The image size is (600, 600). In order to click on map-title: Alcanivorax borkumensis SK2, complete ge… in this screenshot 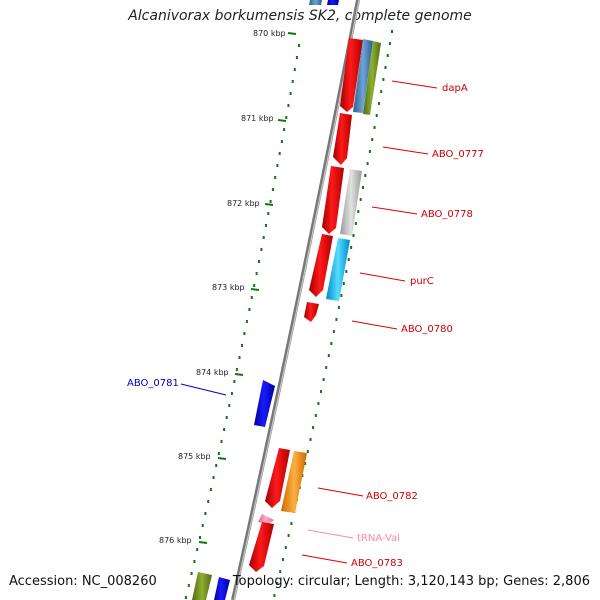, I will do `click(300, 16)`.